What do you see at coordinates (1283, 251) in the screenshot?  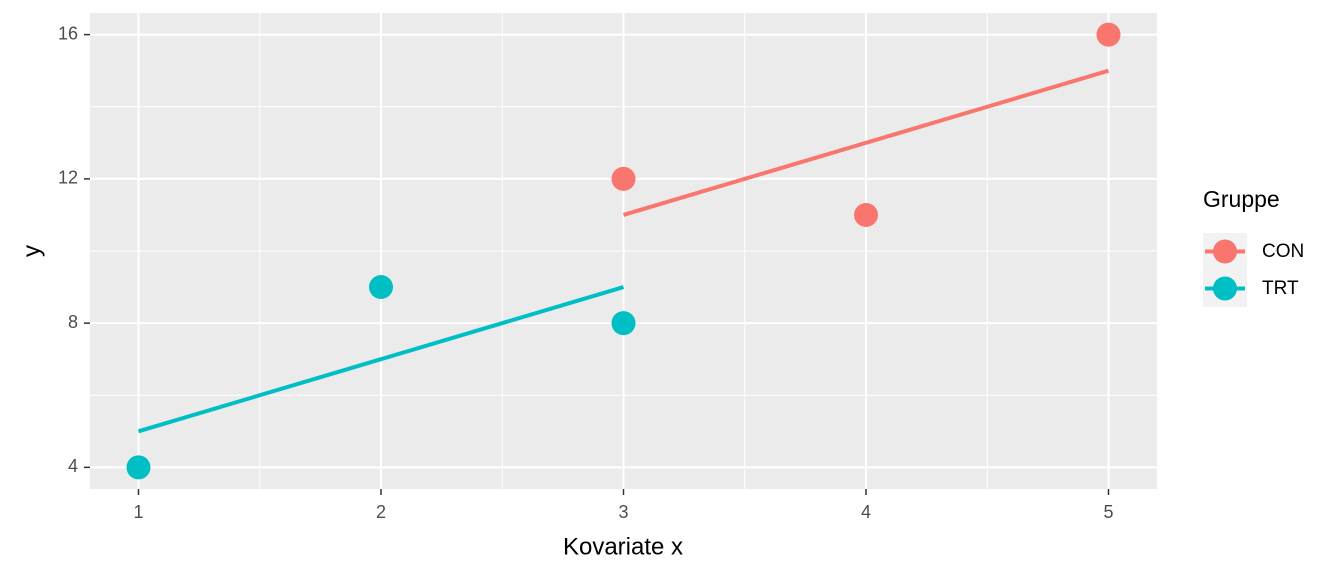 I see `legend-label: CON` at bounding box center [1283, 251].